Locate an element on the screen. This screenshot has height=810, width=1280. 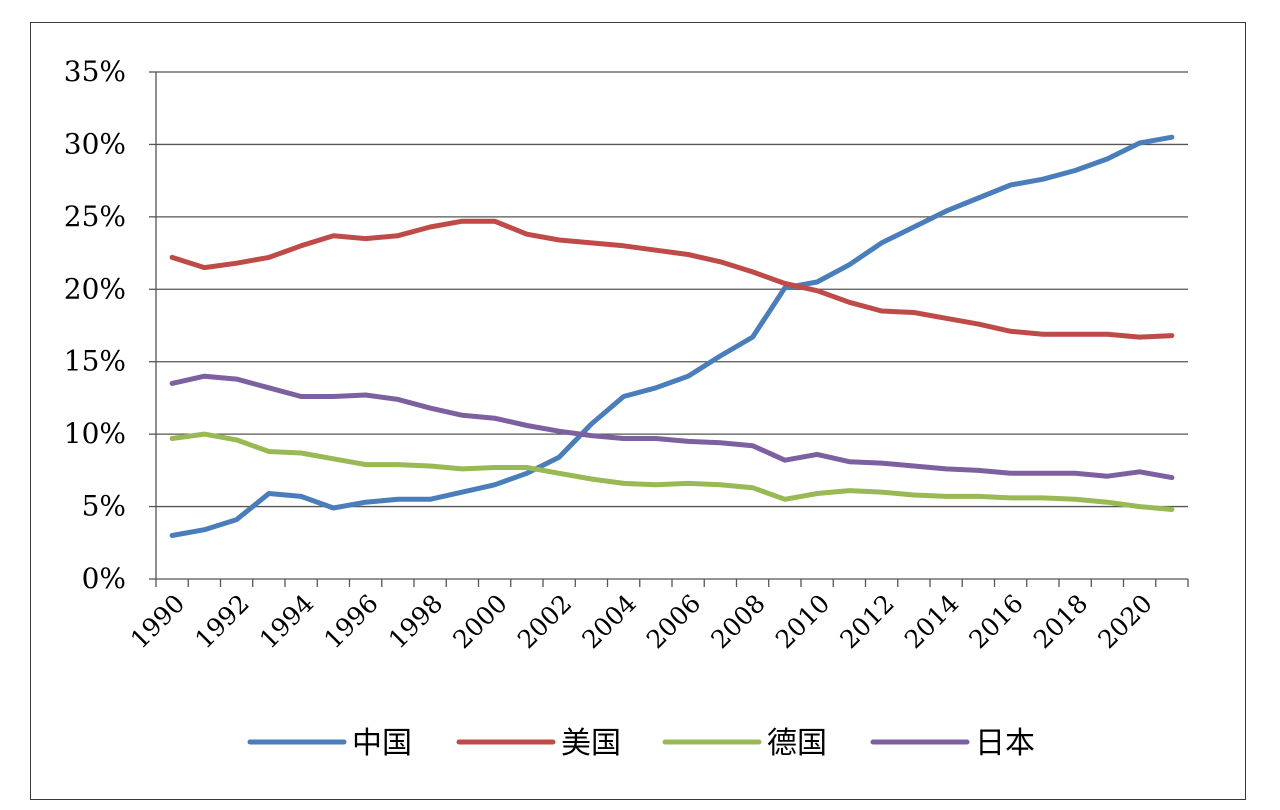
x-tick-label: 2002 is located at coordinates (544, 621).